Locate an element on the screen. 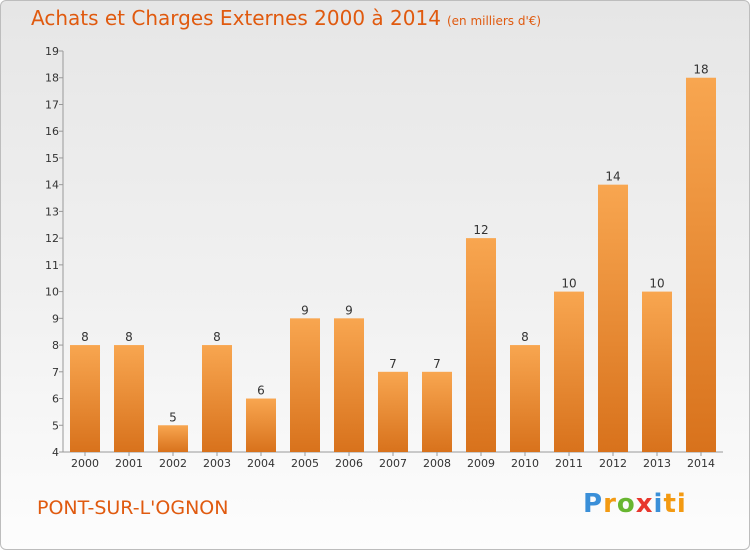 The width and height of the screenshot is (750, 550). y-tick-label: 18 is located at coordinates (52, 78).